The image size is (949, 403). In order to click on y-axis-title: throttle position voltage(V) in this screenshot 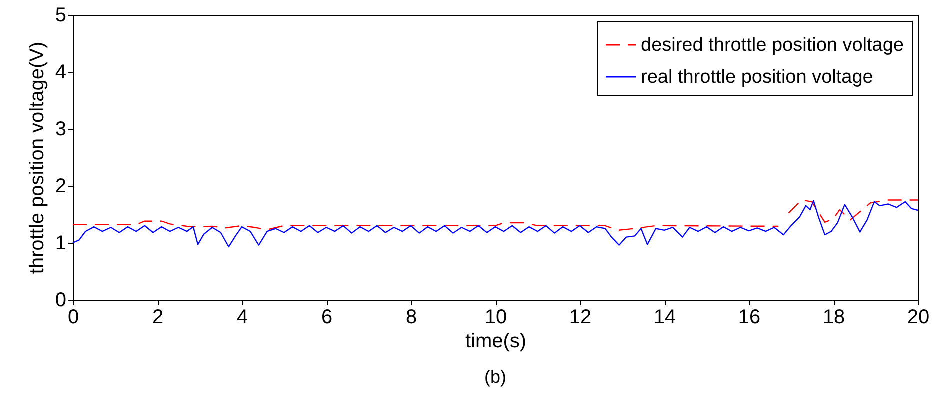, I will do `click(37, 158)`.